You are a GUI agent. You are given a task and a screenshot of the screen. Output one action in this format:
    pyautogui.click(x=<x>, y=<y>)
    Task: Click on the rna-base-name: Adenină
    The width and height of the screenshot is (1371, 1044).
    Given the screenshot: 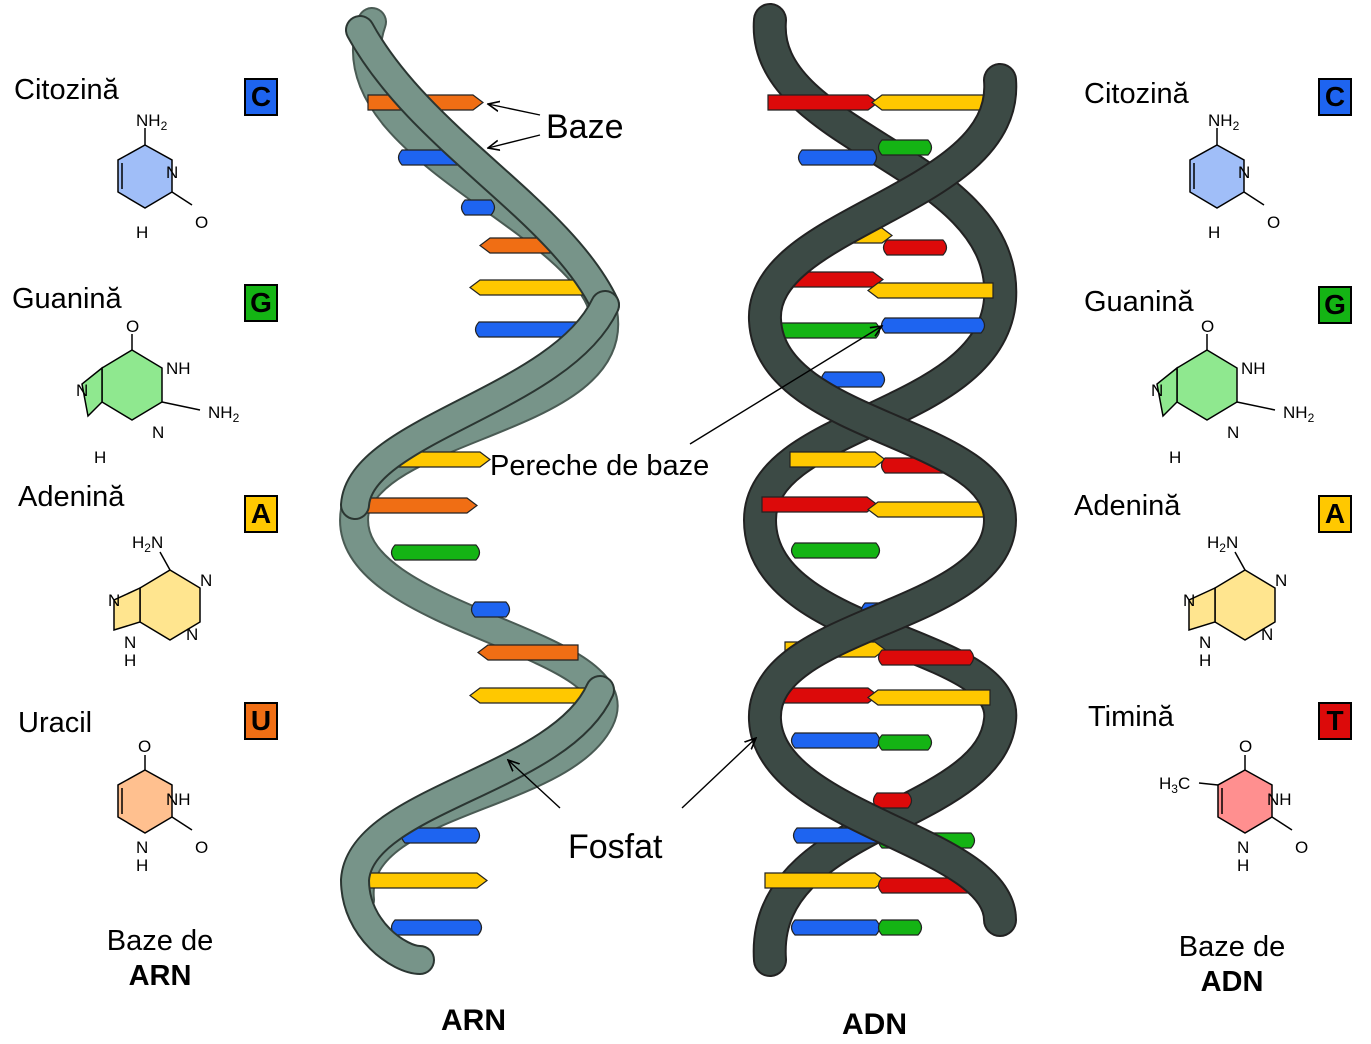 What is the action you would take?
    pyautogui.click(x=71, y=497)
    